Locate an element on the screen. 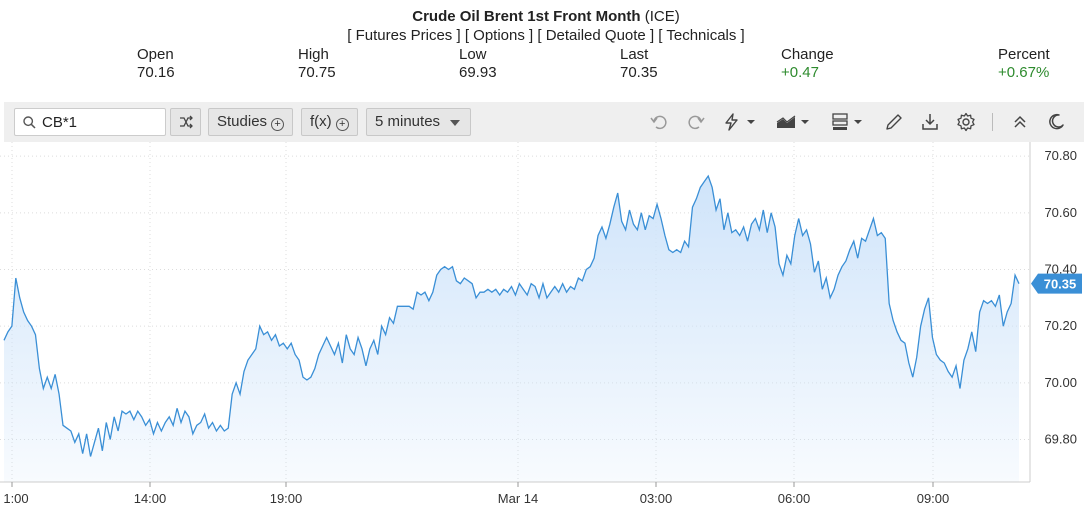 This screenshot has width=1092, height=508. stat-open: Open 70.16 is located at coordinates (156, 64).